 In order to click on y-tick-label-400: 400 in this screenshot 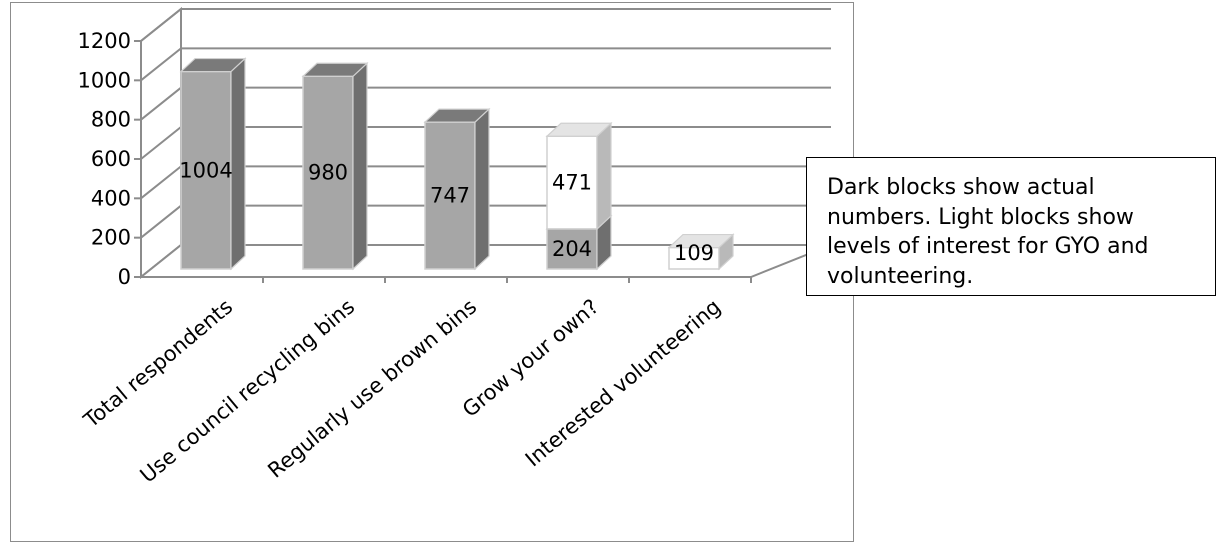, I will do `click(111, 198)`.